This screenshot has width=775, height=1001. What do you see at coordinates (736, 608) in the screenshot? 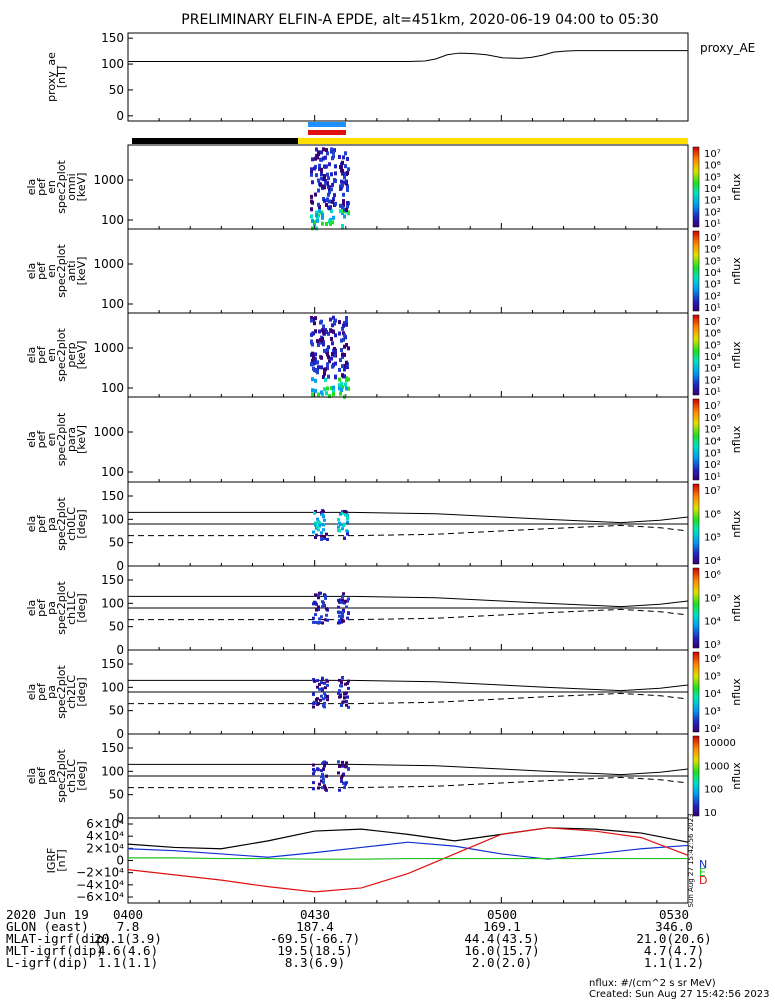
I see `colorbar-label: nflux` at bounding box center [736, 608].